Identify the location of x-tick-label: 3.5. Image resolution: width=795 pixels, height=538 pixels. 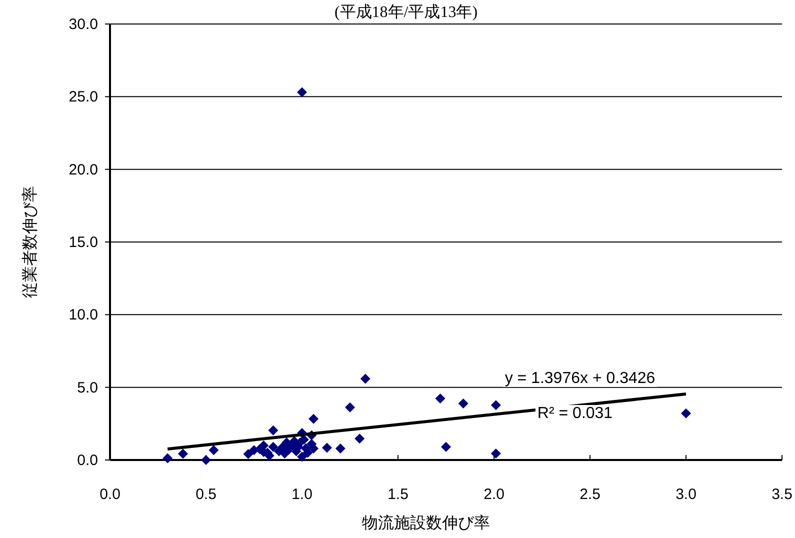
(782, 494).